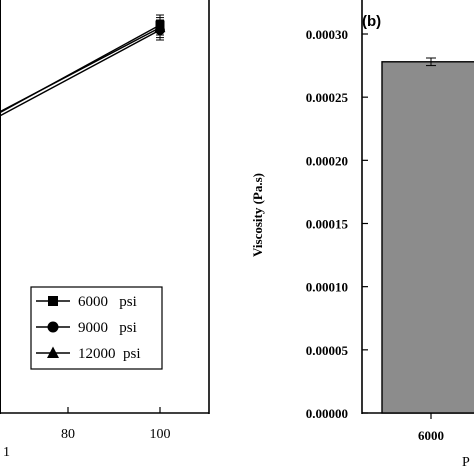  What do you see at coordinates (371, 21) in the screenshot?
I see `panel-b-label: (b)` at bounding box center [371, 21].